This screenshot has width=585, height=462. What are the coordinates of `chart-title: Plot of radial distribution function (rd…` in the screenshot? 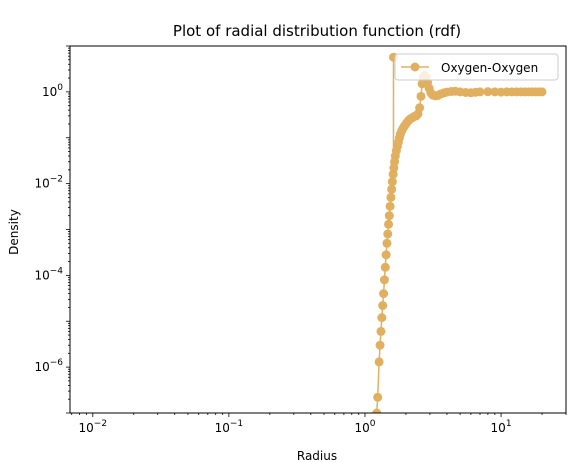 It's located at (317, 31).